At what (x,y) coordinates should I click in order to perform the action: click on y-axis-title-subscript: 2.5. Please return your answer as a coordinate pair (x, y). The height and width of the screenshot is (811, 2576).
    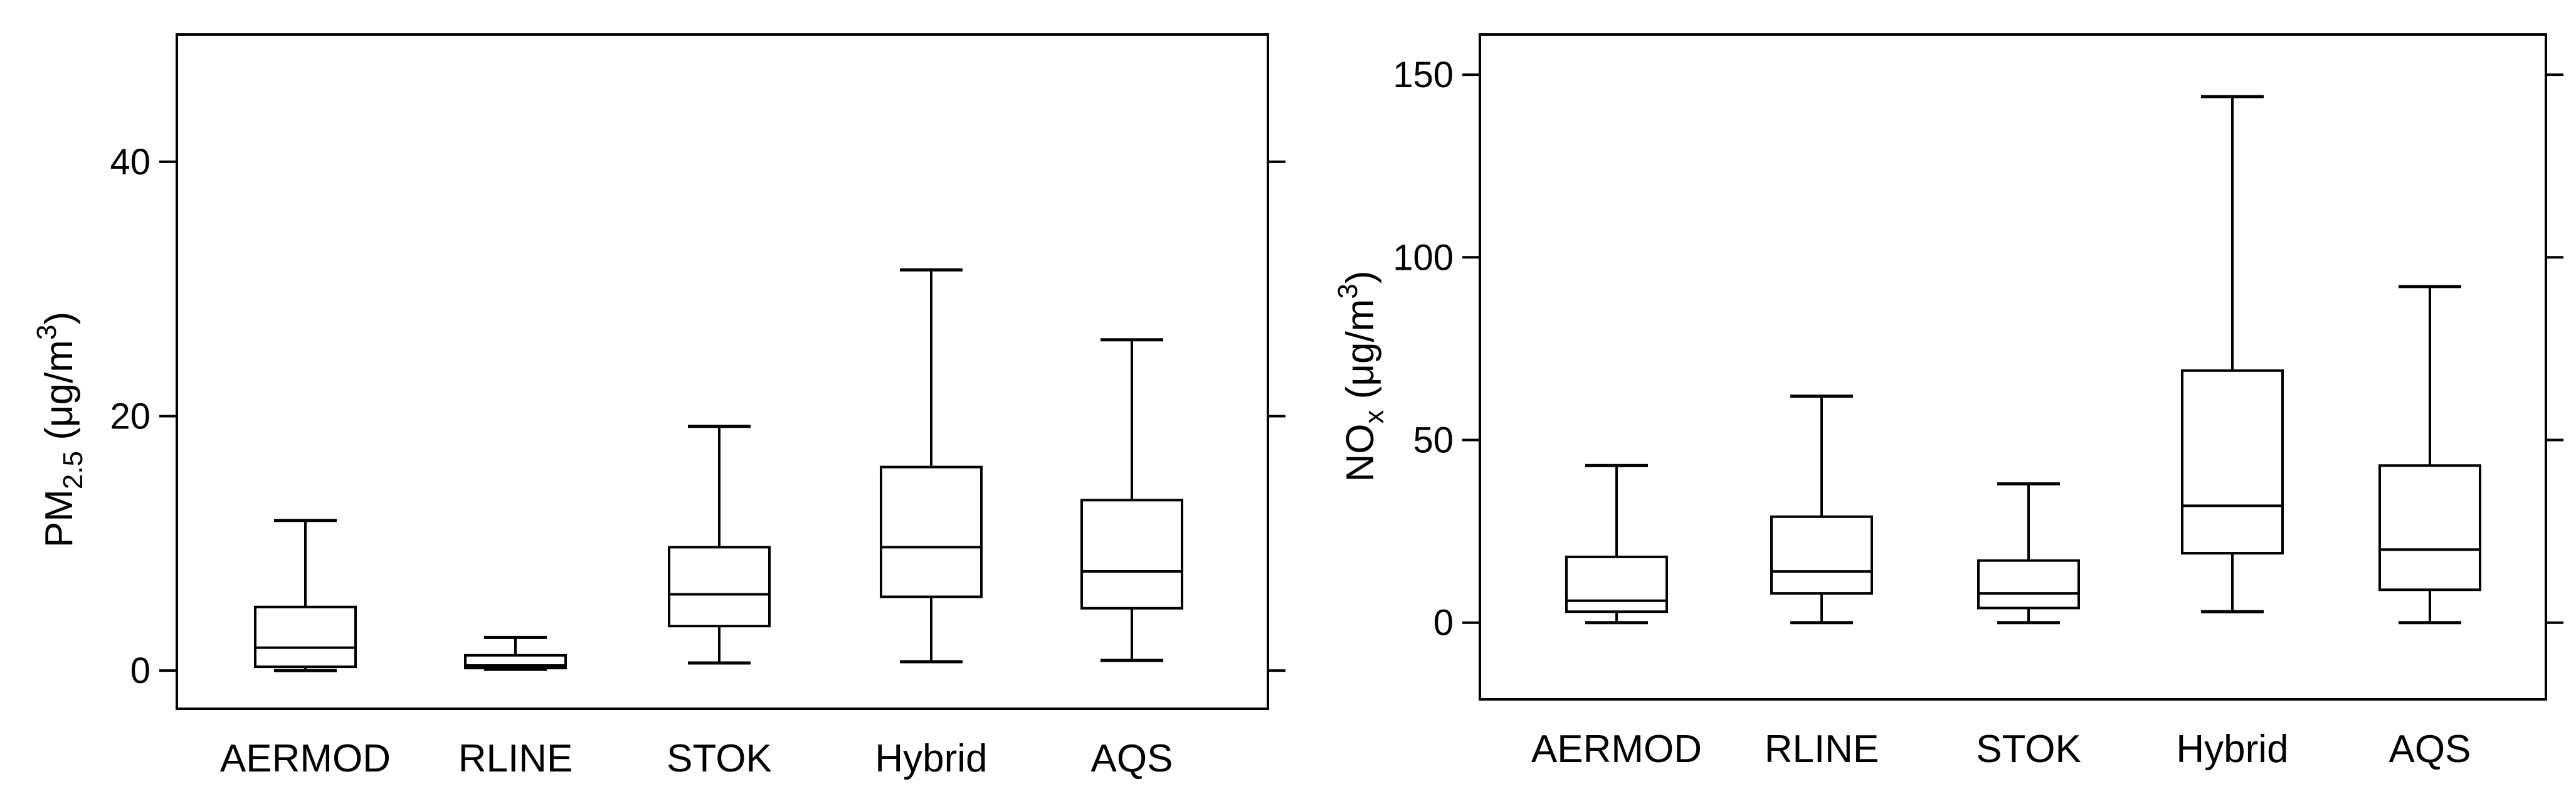
    Looking at the image, I should click on (73, 470).